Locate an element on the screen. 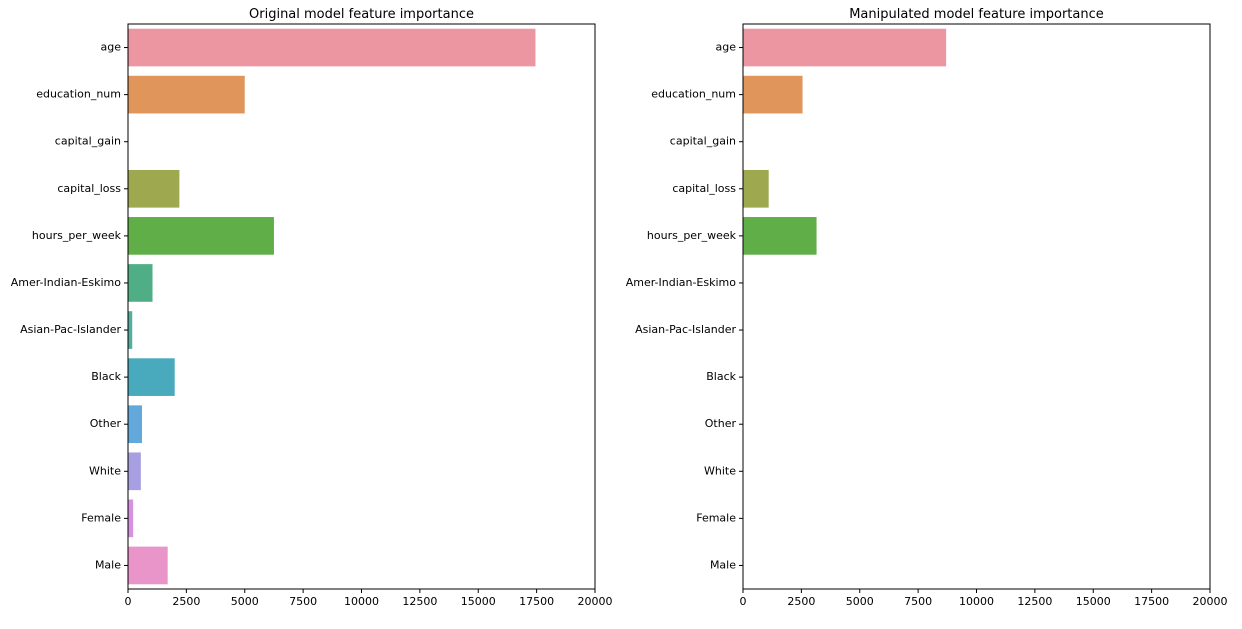 The image size is (1242, 629). chart-title: Manipulated model feature importance is located at coordinates (976, 14).